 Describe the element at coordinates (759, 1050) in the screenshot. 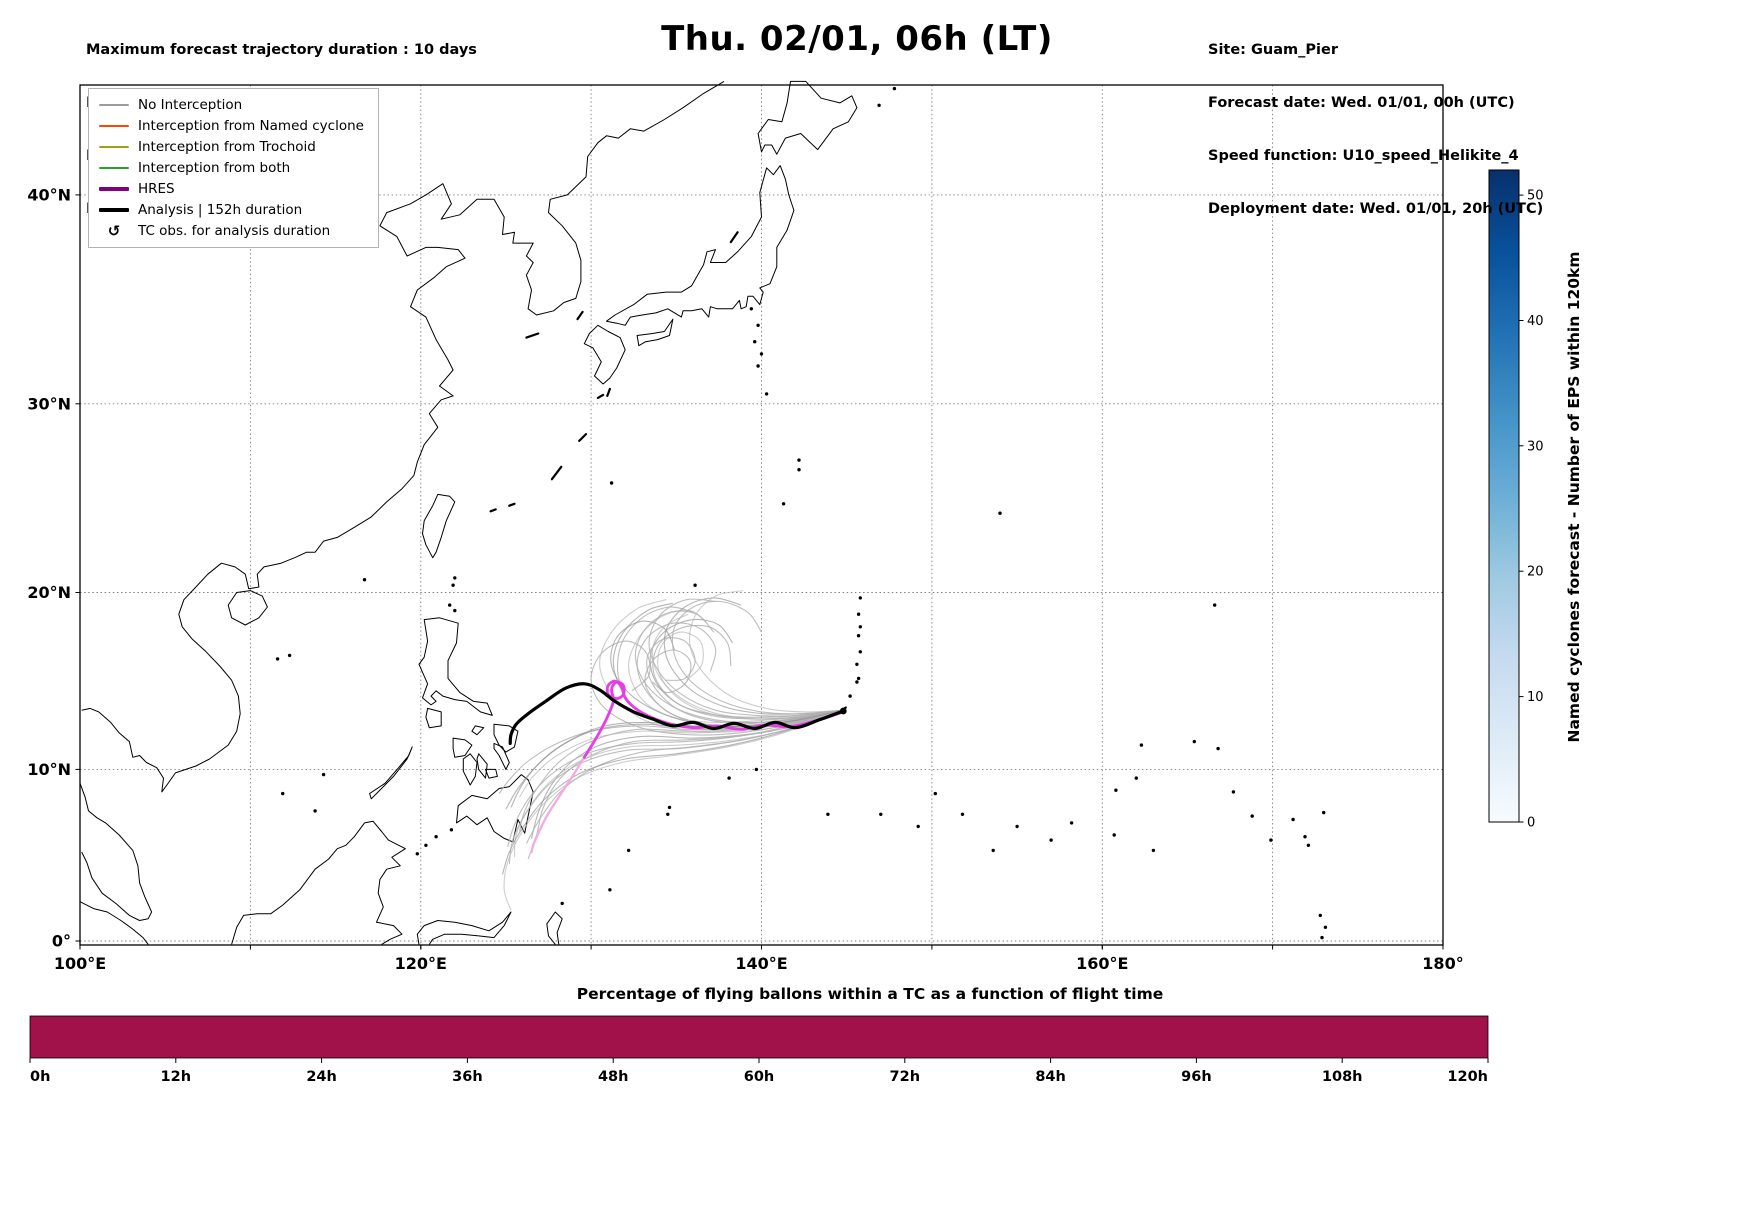

I see `flight-time-bar: 0h 12h 24h 36h 48h 60h 72h 84h 96h 108h 120h` at that location.